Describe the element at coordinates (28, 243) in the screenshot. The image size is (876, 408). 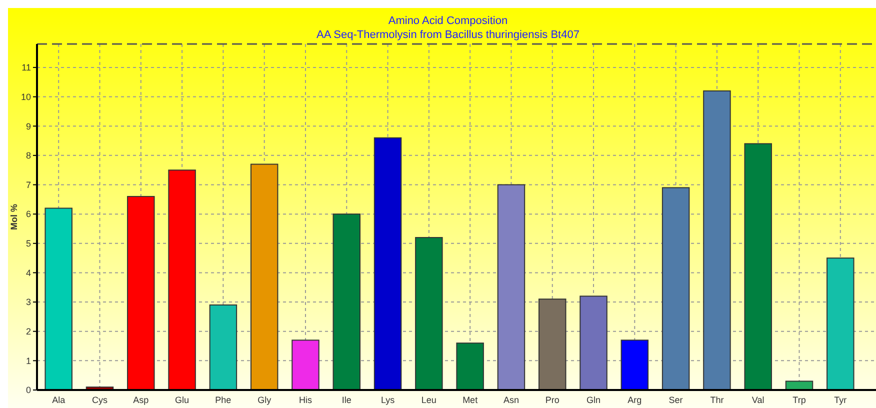
I see `y-tick-label: 5` at that location.